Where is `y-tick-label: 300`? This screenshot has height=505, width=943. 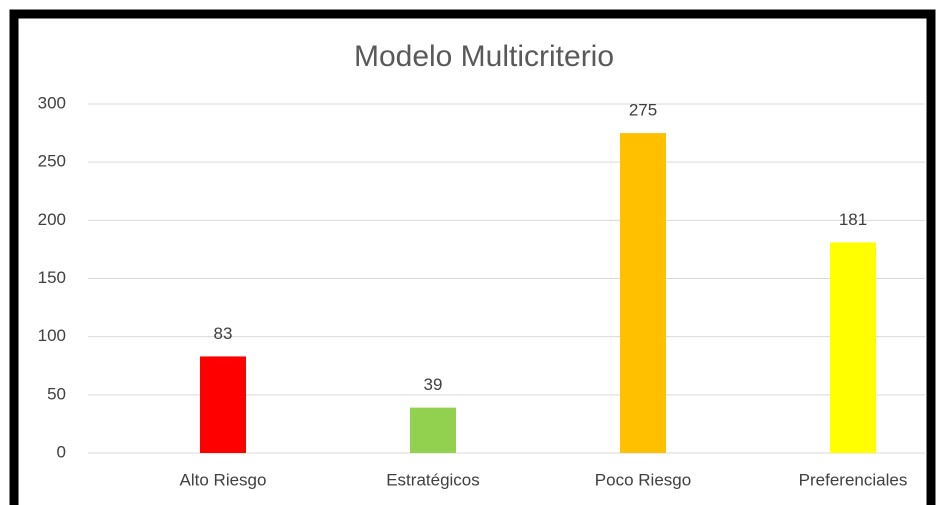
y-tick-label: 300 is located at coordinates (52, 102).